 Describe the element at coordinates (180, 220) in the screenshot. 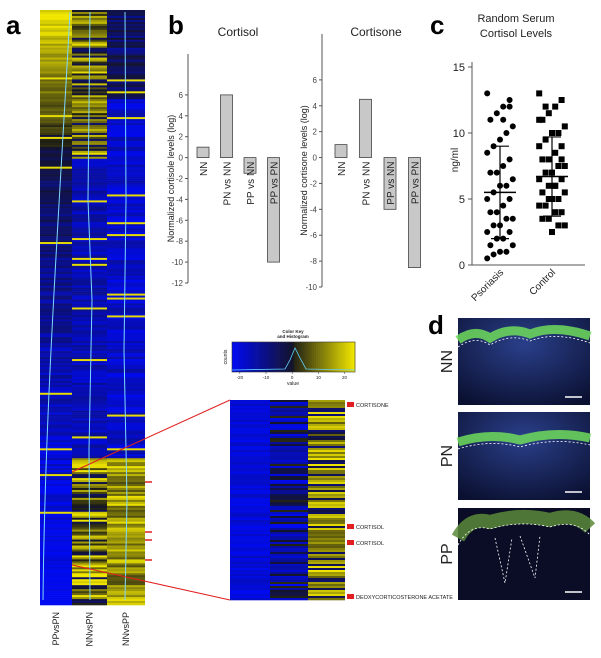

I see `y-tick-label: -6` at that location.